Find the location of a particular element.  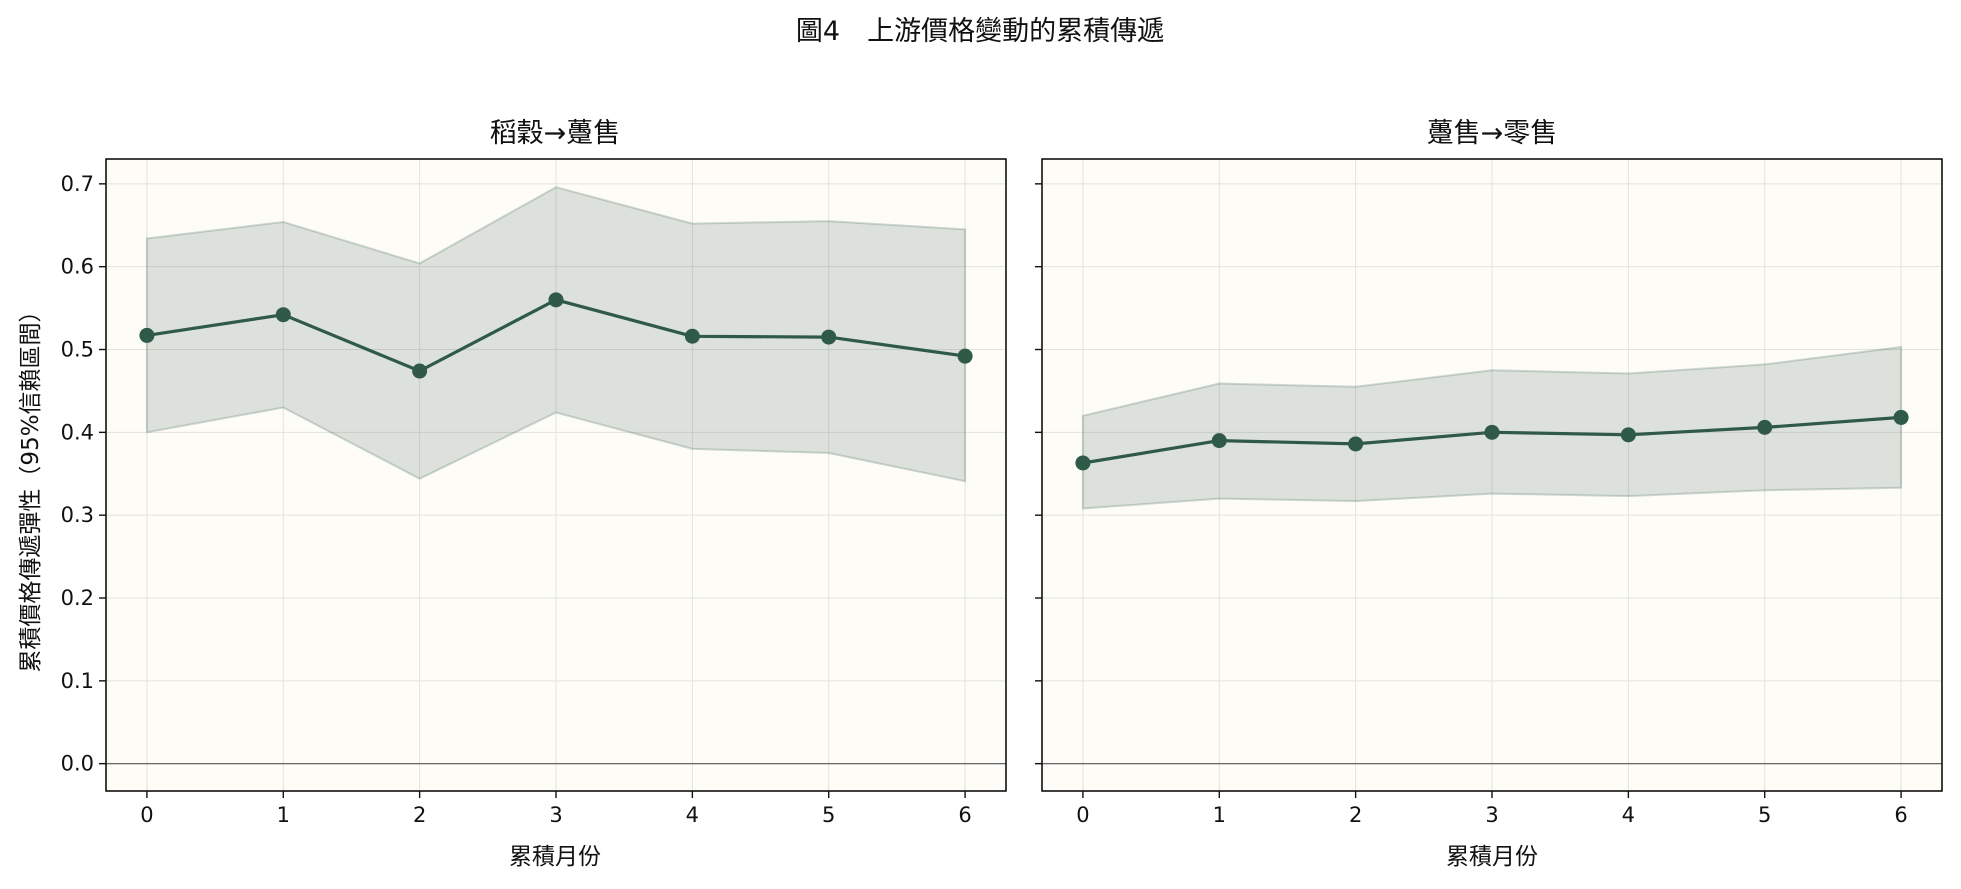

y-tick-label: 0.7 is located at coordinates (77, 184).